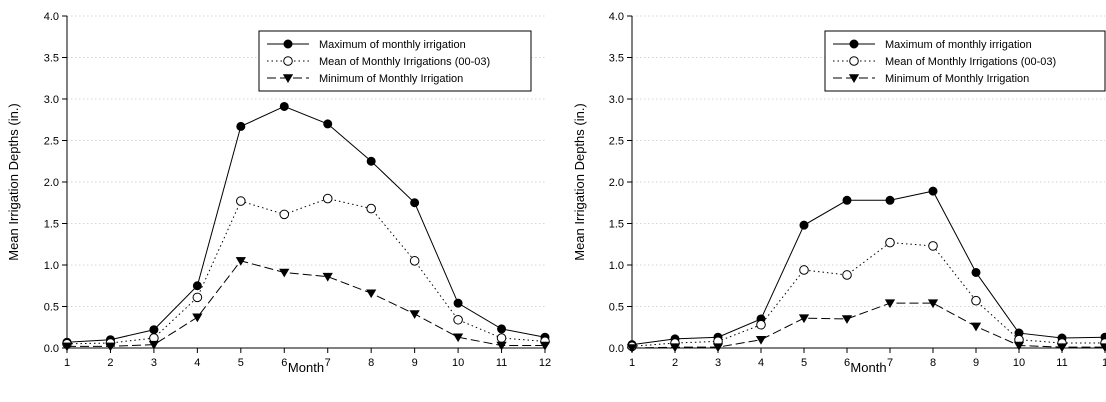  Describe the element at coordinates (51, 349) in the screenshot. I see `y-tick-label: 0.0` at that location.